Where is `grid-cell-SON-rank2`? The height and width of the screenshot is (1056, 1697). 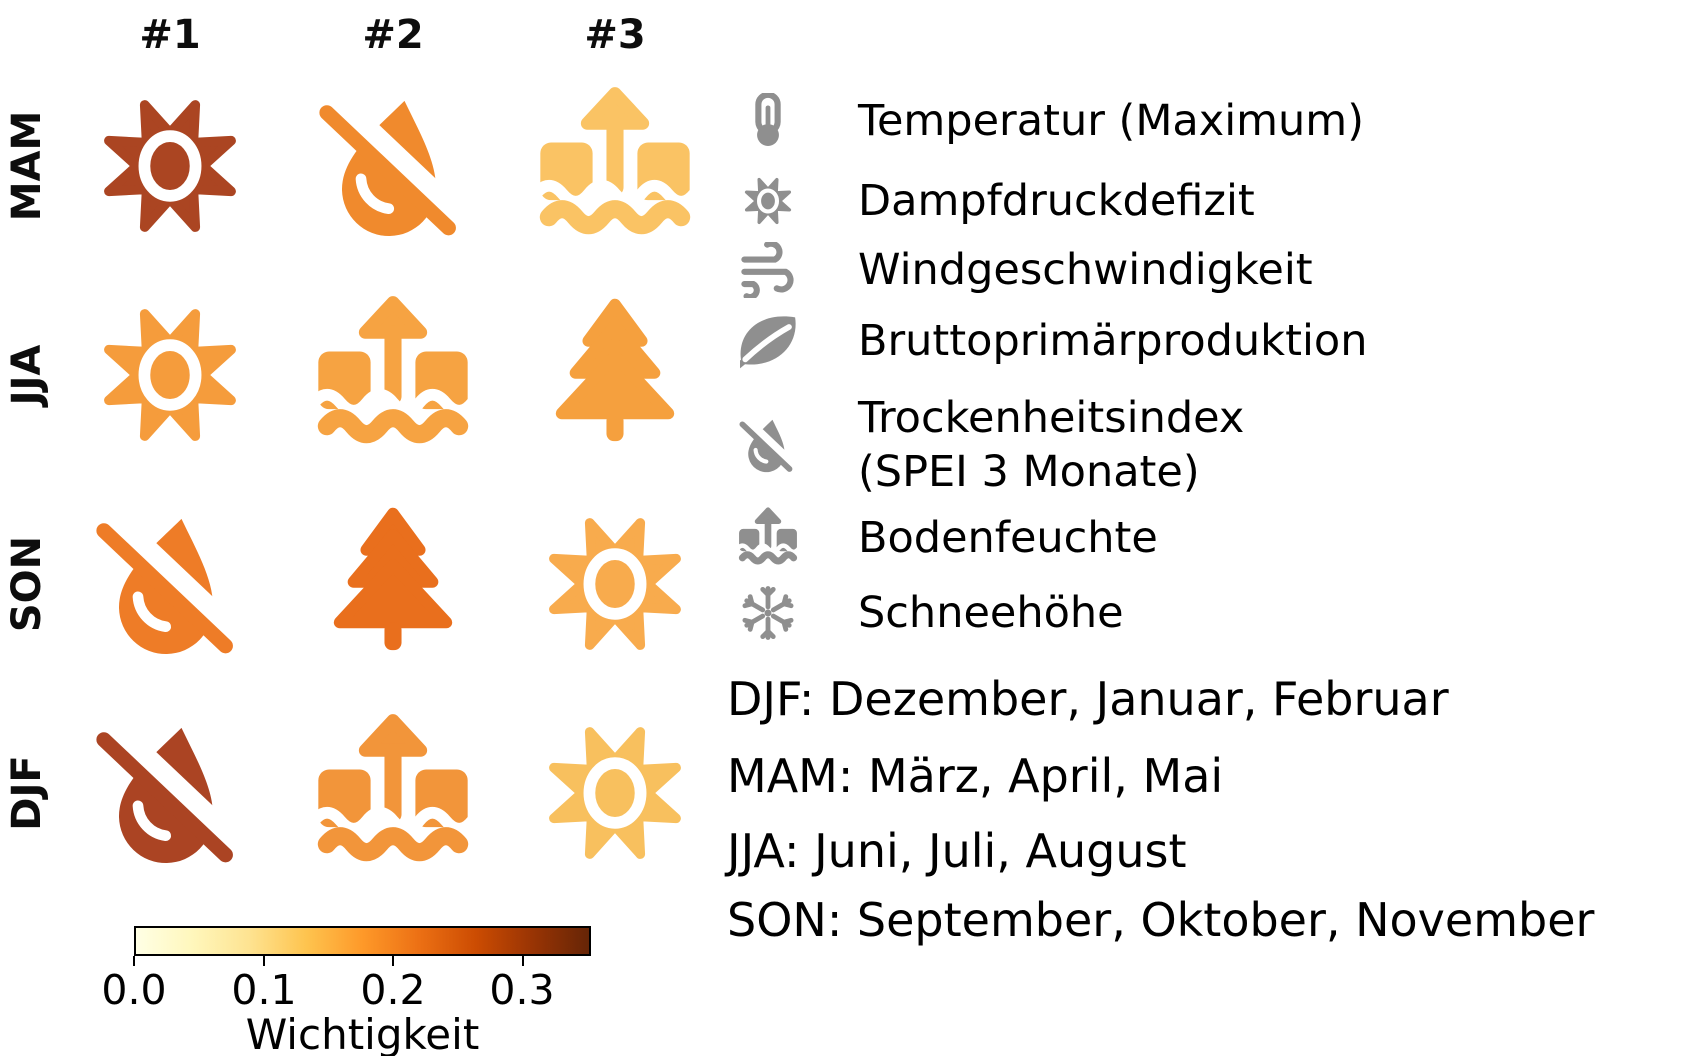
grid-cell-SON-rank2 is located at coordinates (393, 584).